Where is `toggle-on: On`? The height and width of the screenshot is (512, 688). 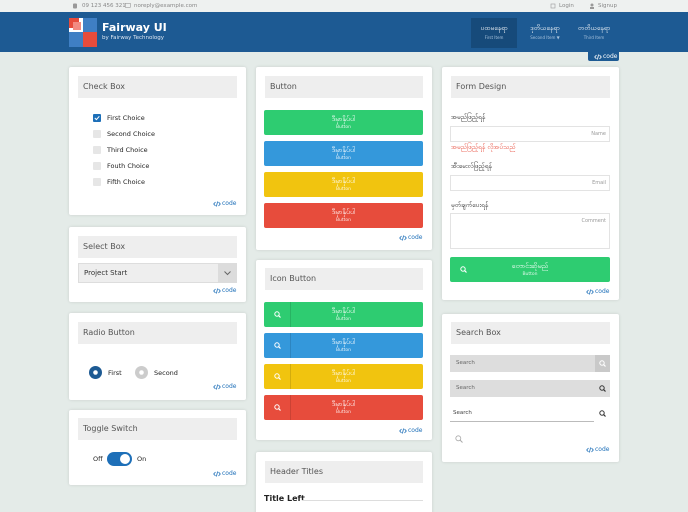 toggle-on: On is located at coordinates (142, 459).